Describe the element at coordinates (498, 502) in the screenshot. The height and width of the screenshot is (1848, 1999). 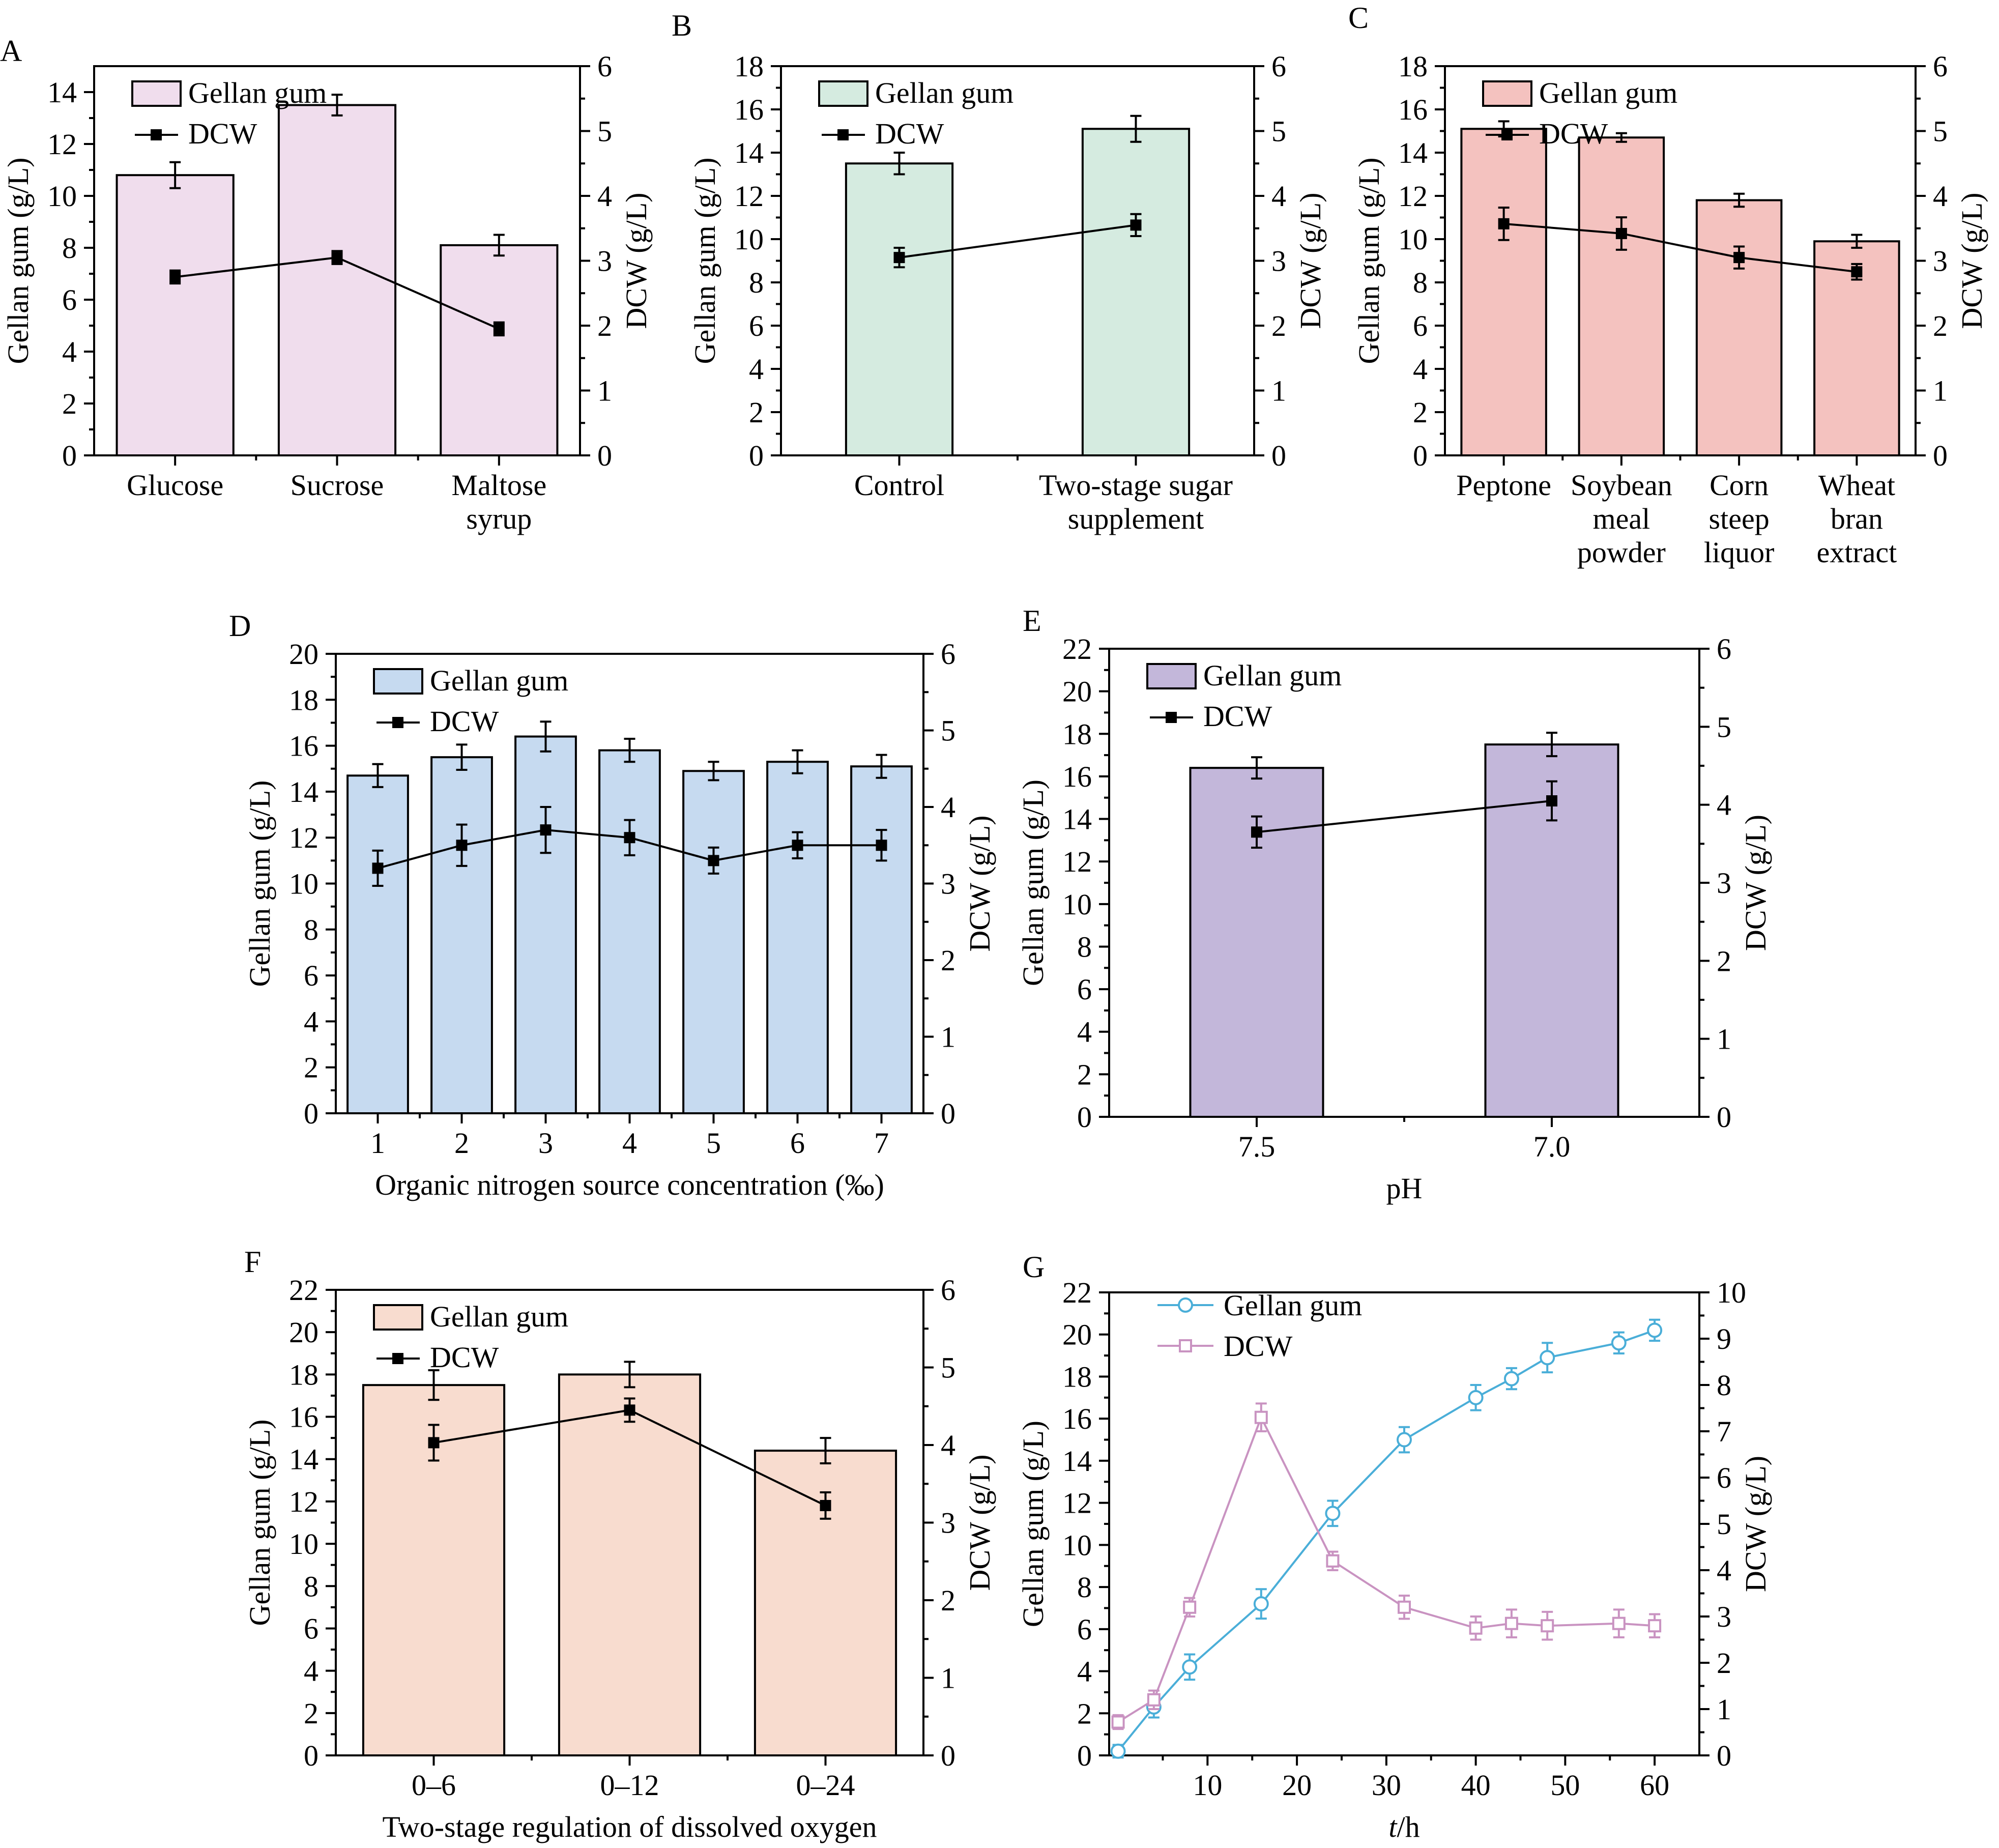
I see `category-label: Maltose syrup` at that location.